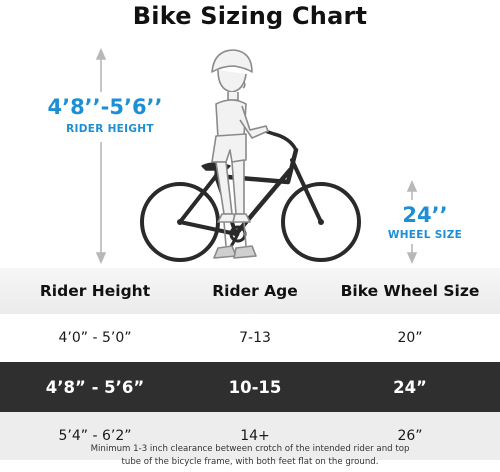 The height and width of the screenshot is (472, 500). Describe the element at coordinates (255, 436) in the screenshot. I see `cell-rider-age: 14+` at that location.